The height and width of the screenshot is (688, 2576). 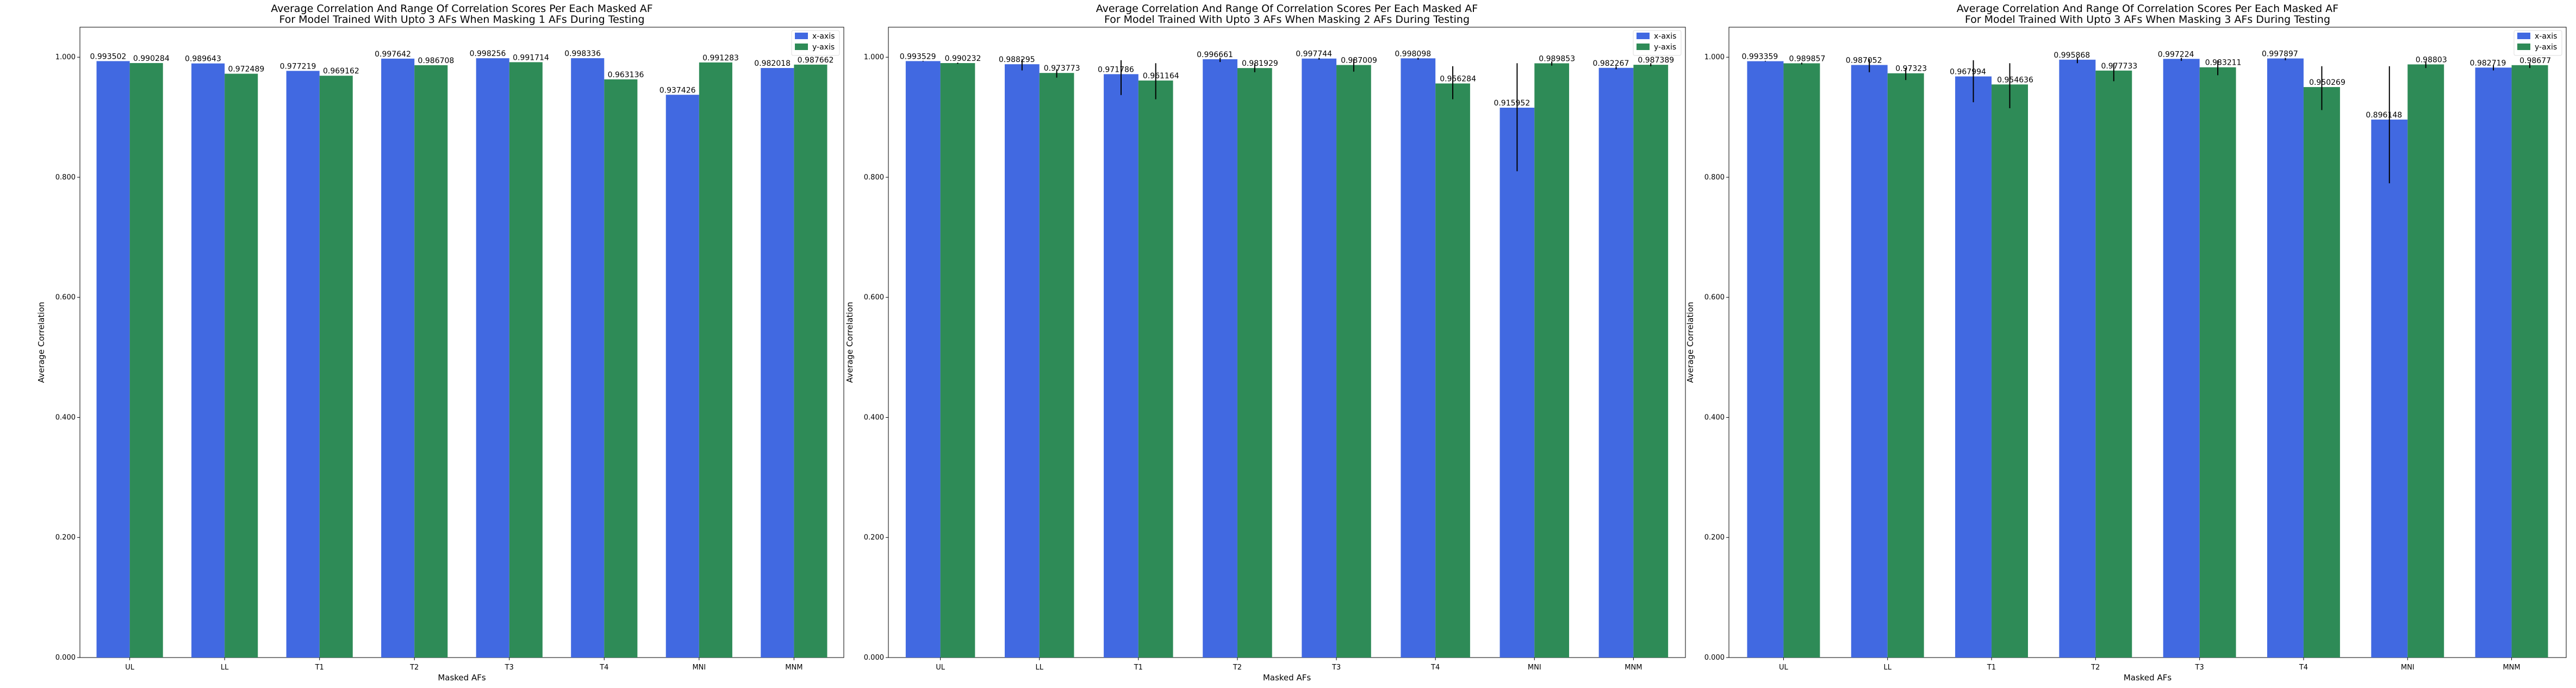 What do you see at coordinates (2119, 66) in the screenshot?
I see `data-label: 0.977733` at bounding box center [2119, 66].